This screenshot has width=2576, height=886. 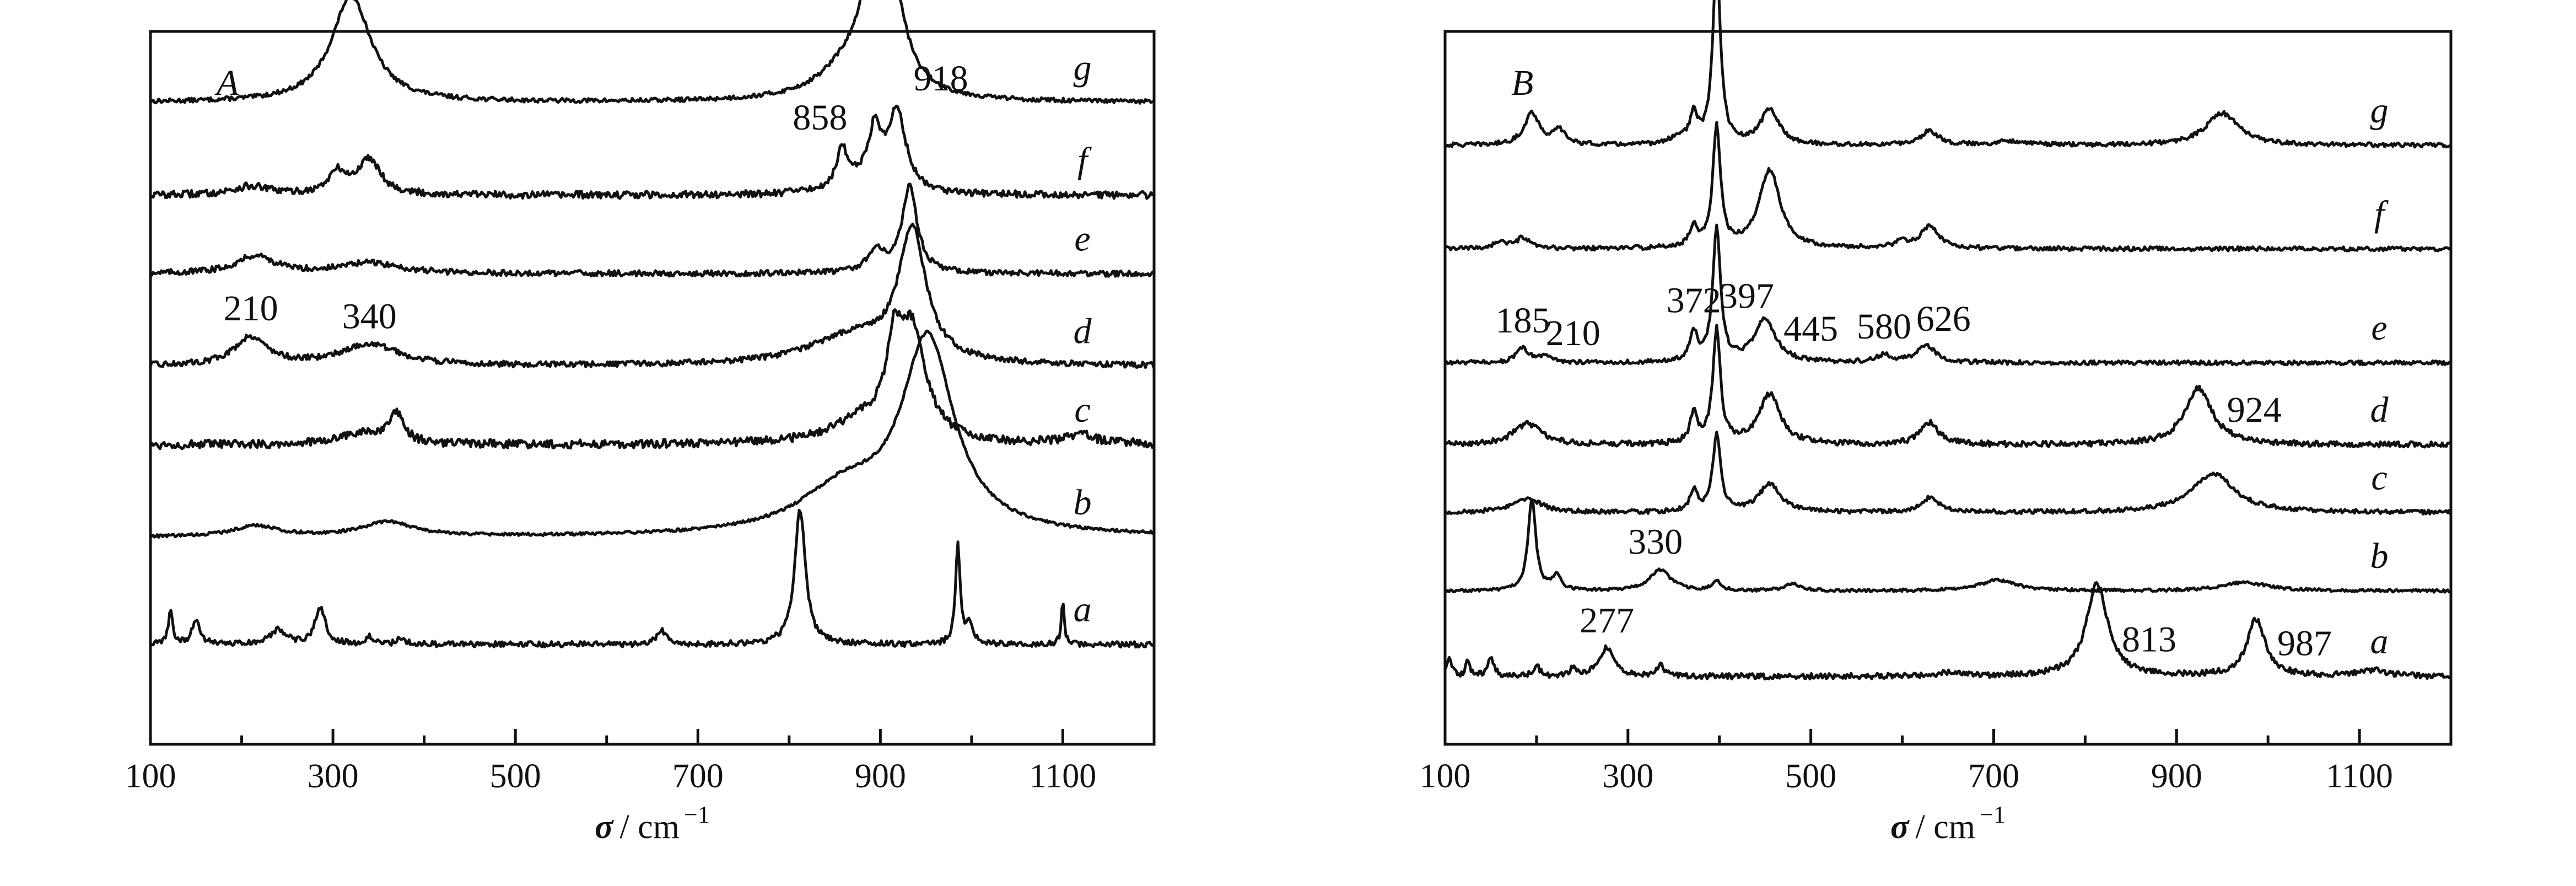 What do you see at coordinates (1944, 319) in the screenshot?
I see `peak-annotation: 626` at bounding box center [1944, 319].